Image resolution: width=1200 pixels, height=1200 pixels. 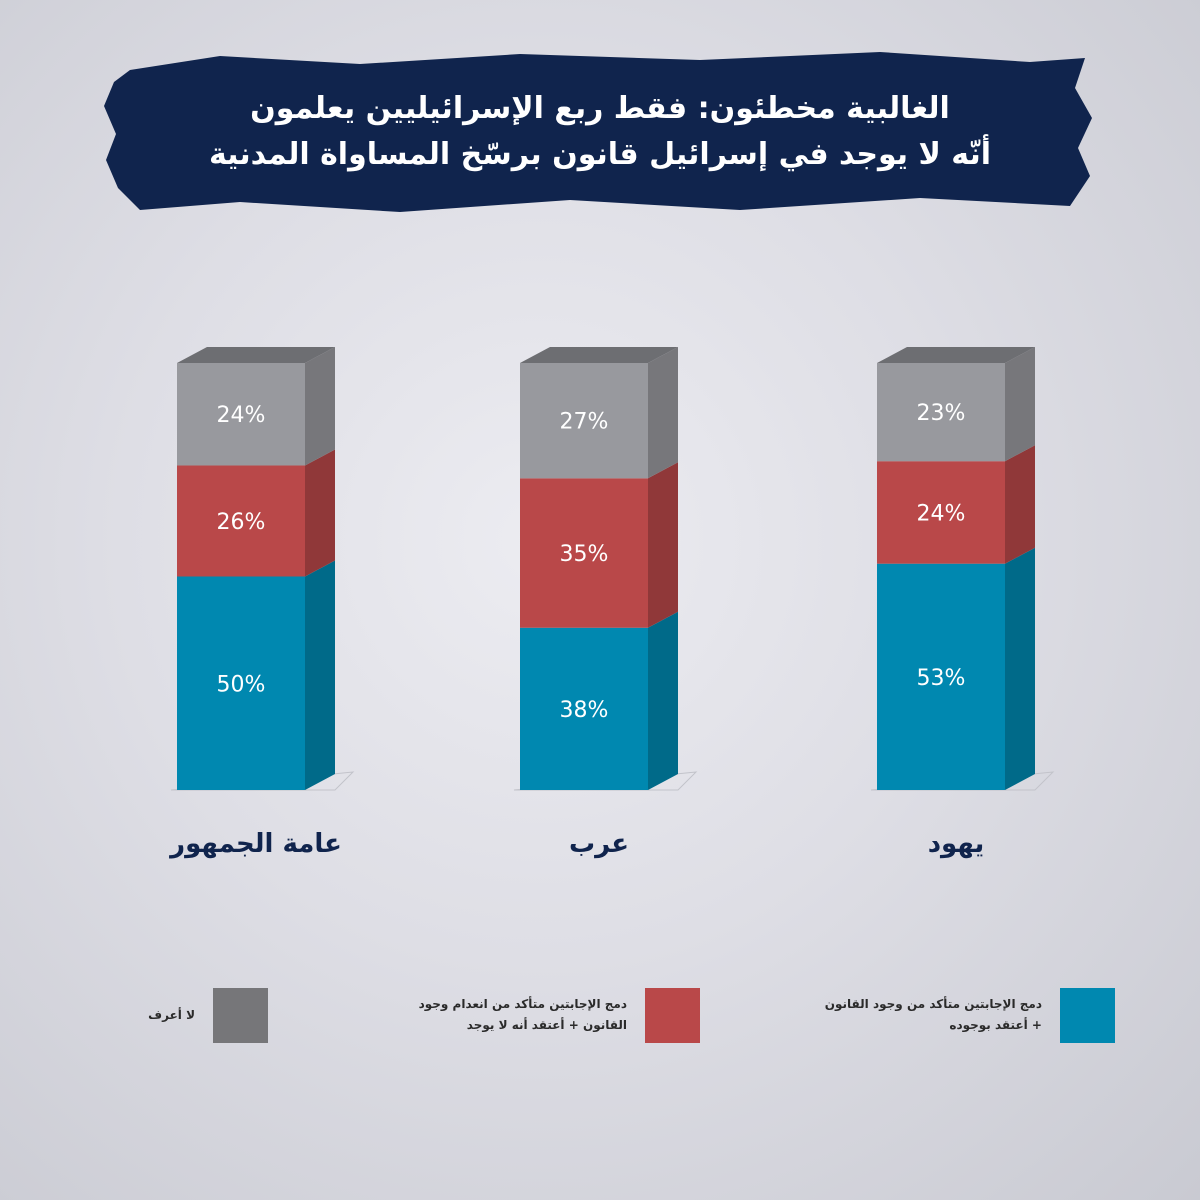 I want to click on category-label: يهود, so click(x=956, y=844).